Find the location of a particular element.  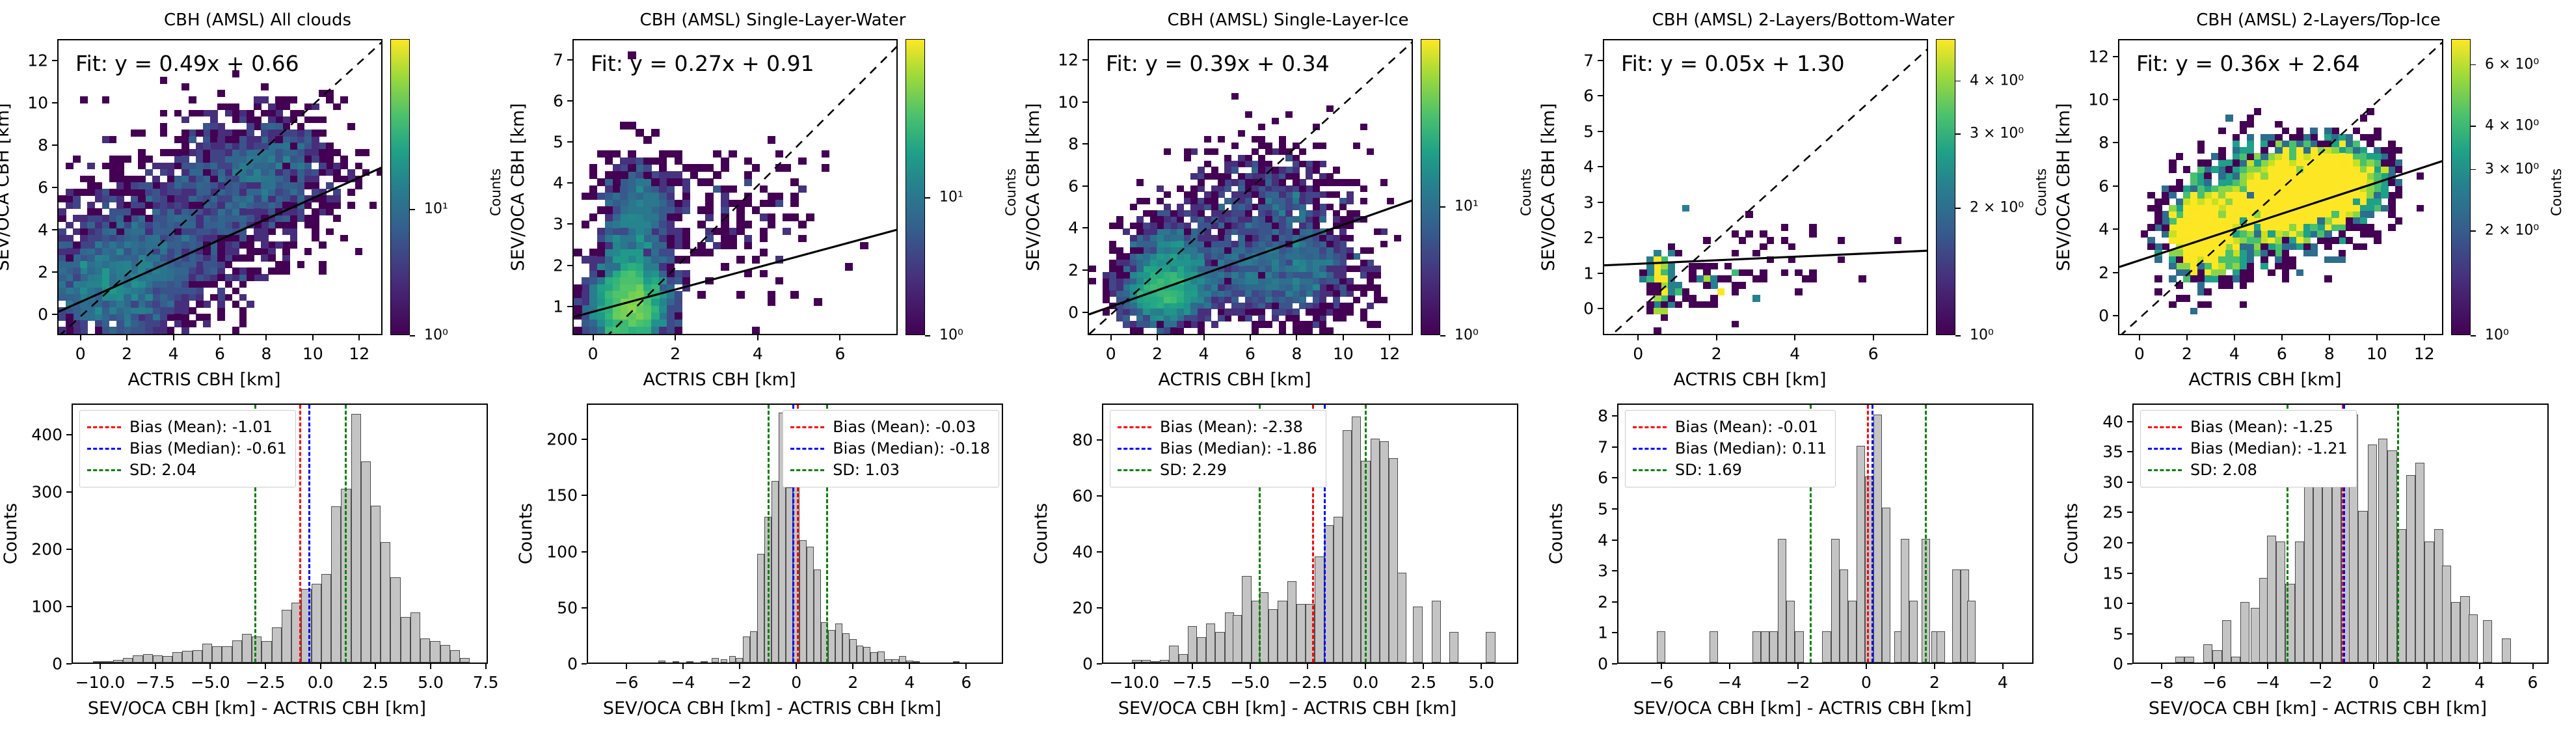

y-tick-label: 60 is located at coordinates (1082, 496).